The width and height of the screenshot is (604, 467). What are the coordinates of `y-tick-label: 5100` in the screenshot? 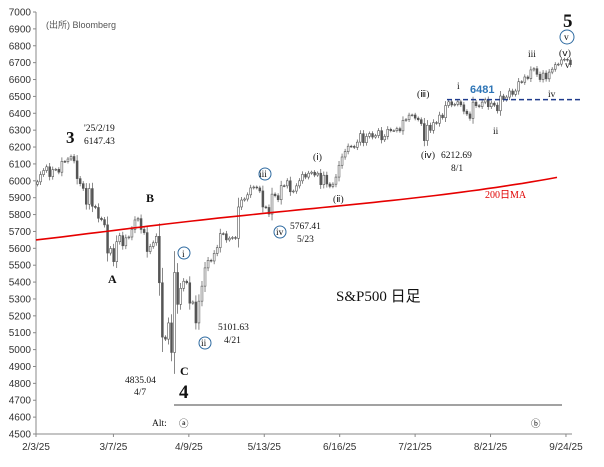 It's located at (20, 333).